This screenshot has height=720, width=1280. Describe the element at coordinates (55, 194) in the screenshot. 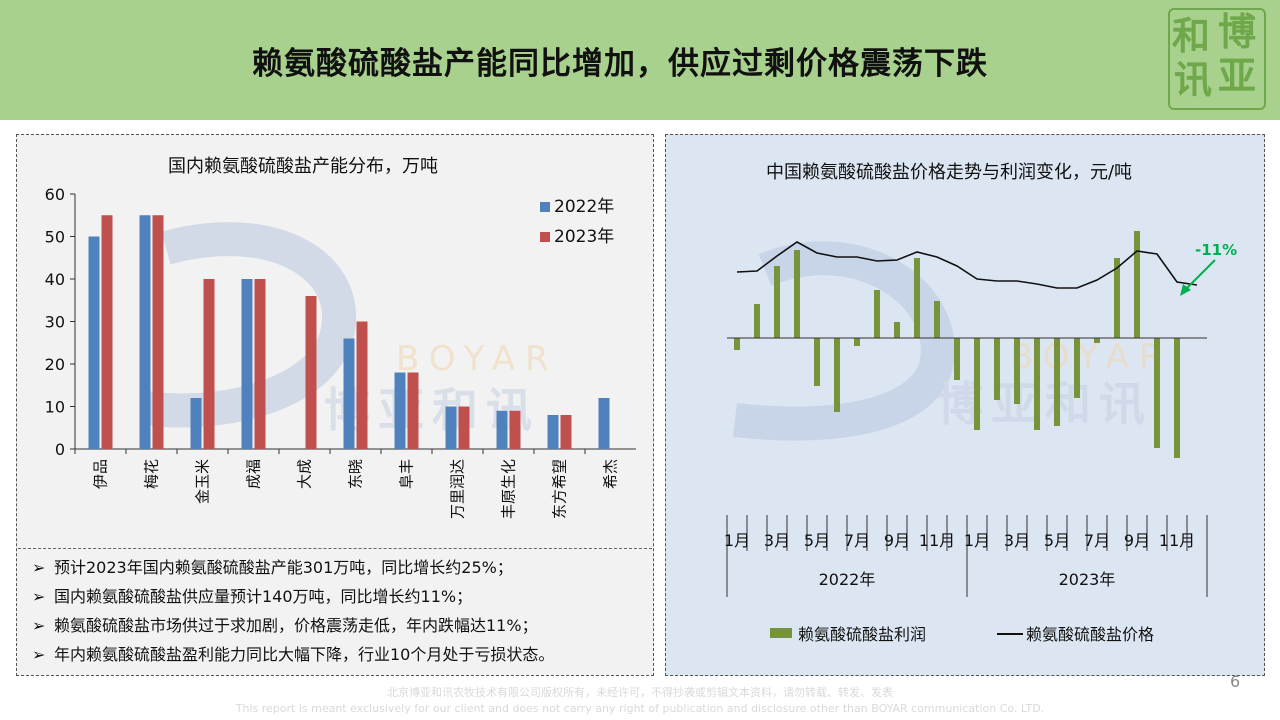

I see `y-tick-label: 60` at that location.